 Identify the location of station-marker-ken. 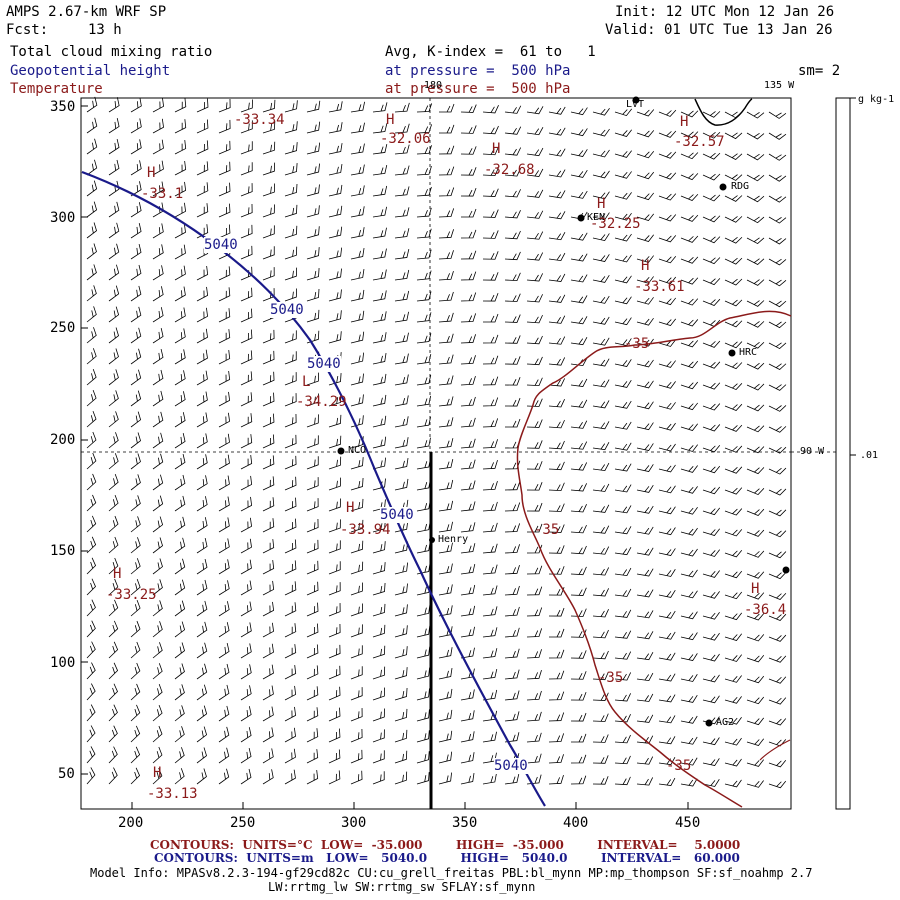
(581, 218).